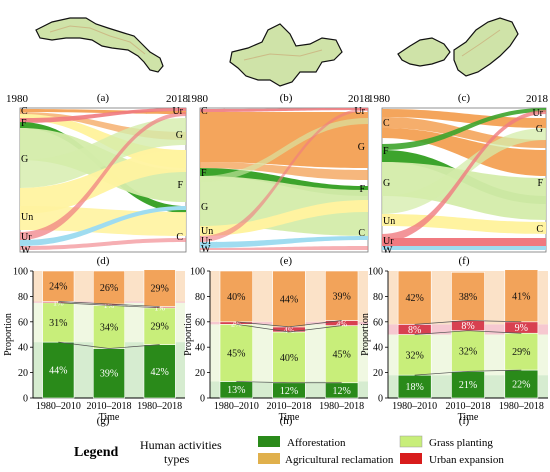 The width and height of the screenshot is (550, 472). I want to click on sankey-start-year: 1980, so click(197, 99).